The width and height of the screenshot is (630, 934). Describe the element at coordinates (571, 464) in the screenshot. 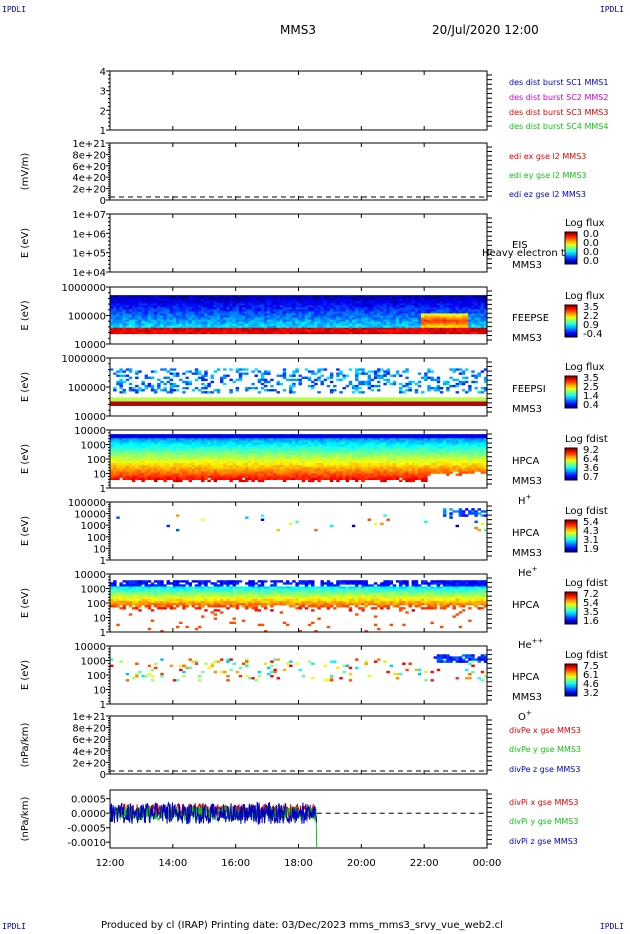

I see `panel-hpca-h-colorbar` at that location.